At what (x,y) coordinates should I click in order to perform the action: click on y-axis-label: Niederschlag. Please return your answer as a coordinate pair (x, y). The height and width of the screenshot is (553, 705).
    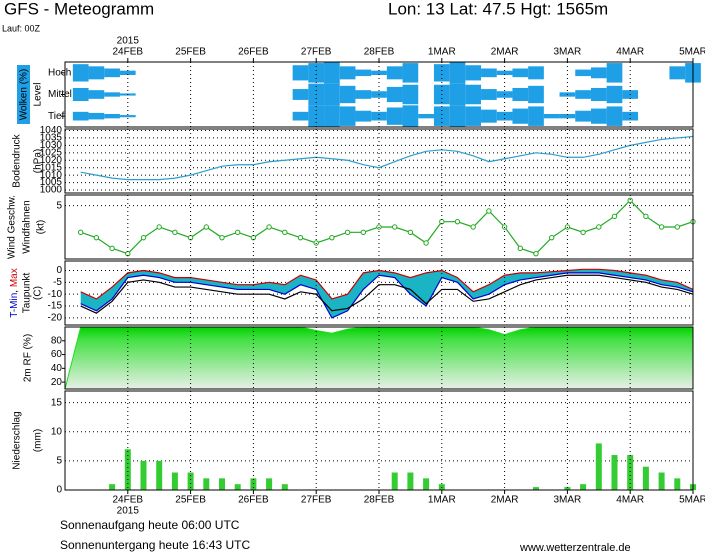
    Looking at the image, I should click on (17, 440).